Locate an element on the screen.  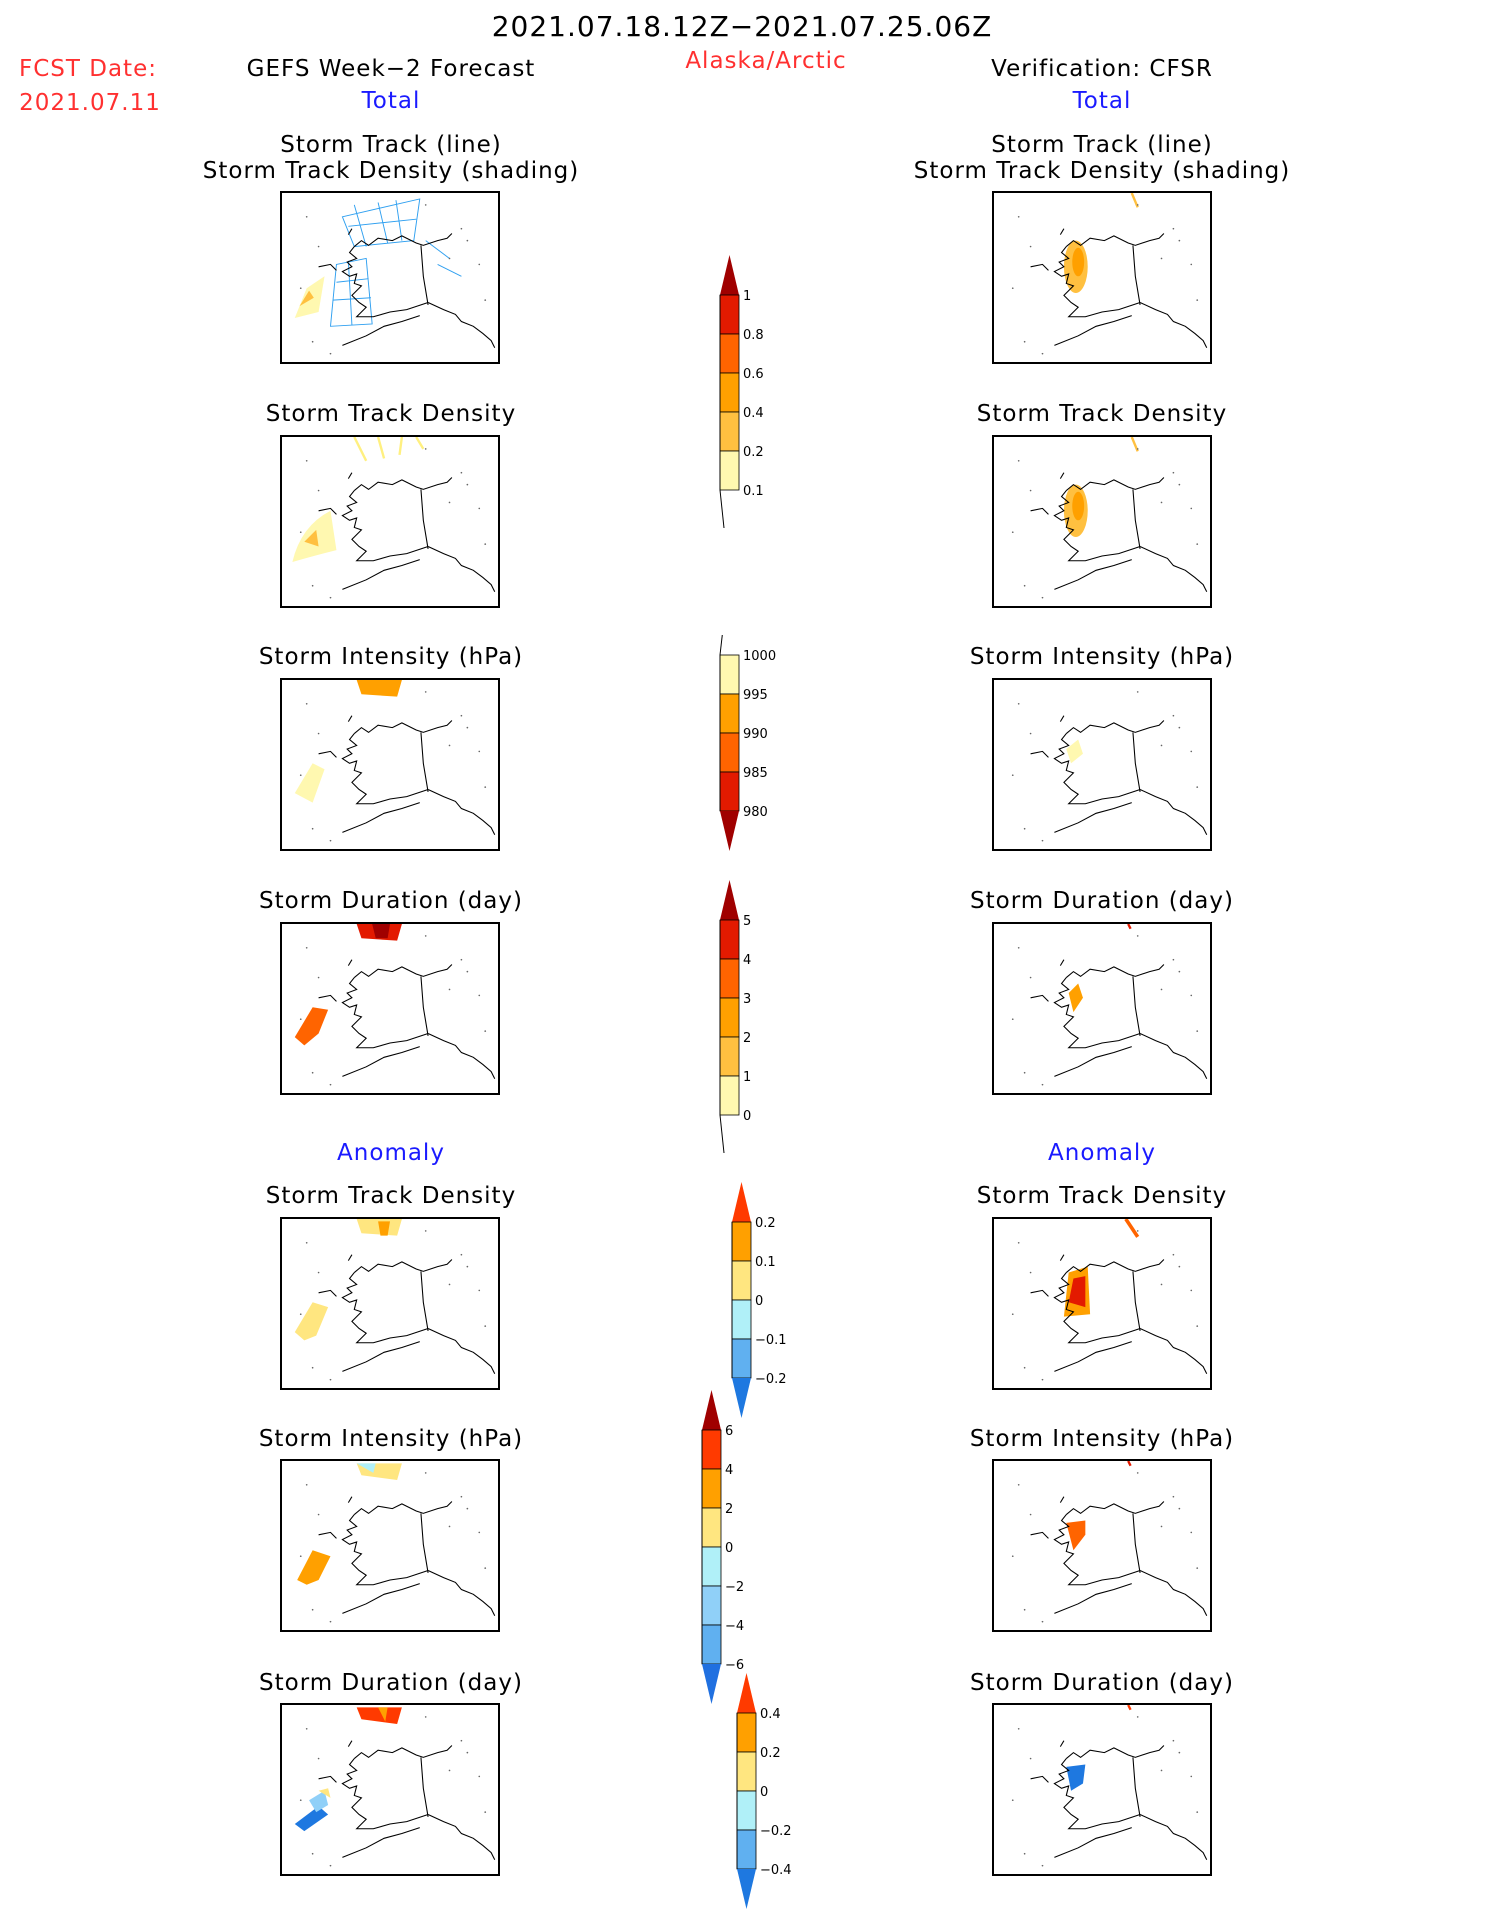
colorbar-tick-label: −4 is located at coordinates (734, 1626).